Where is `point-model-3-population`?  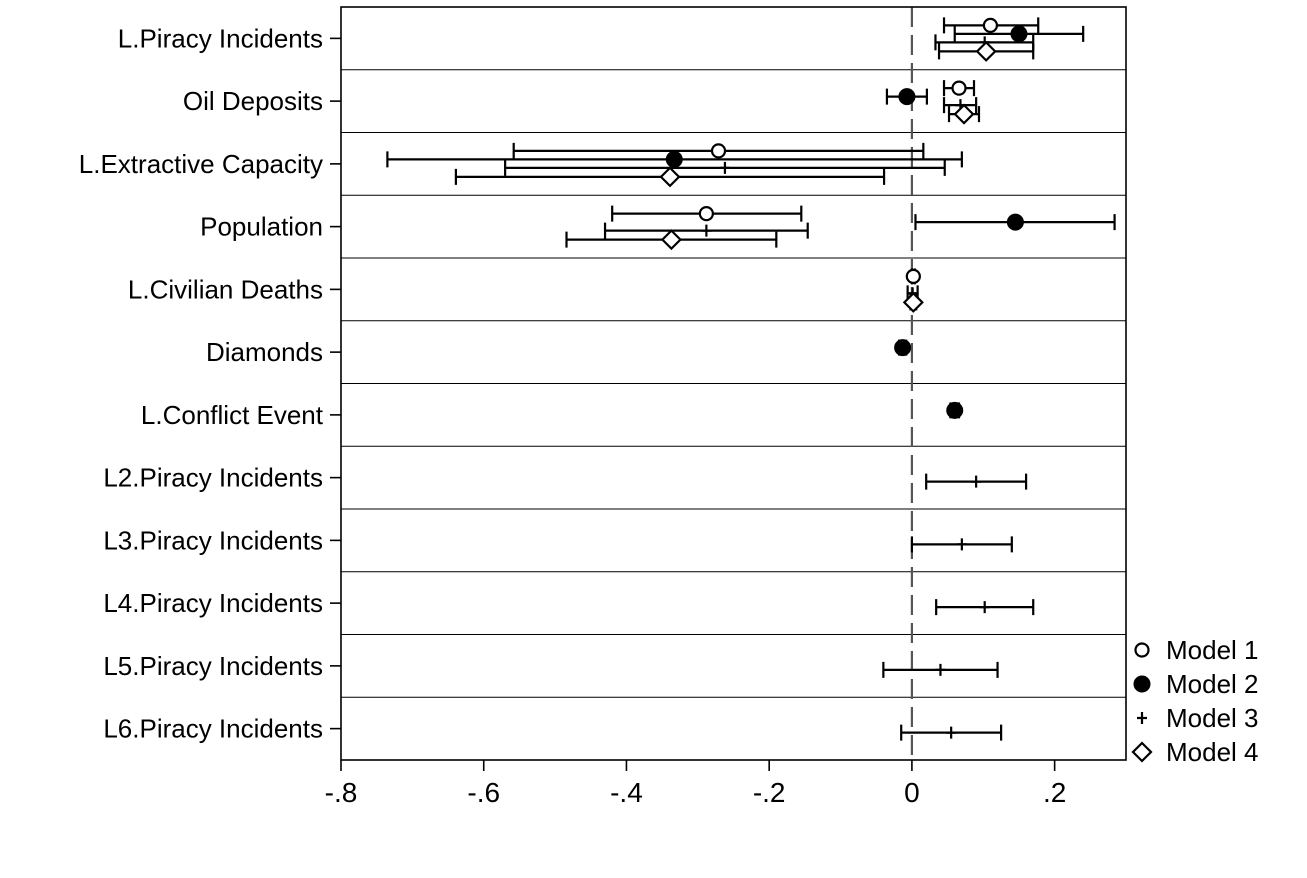 point-model-3-population is located at coordinates (706, 230).